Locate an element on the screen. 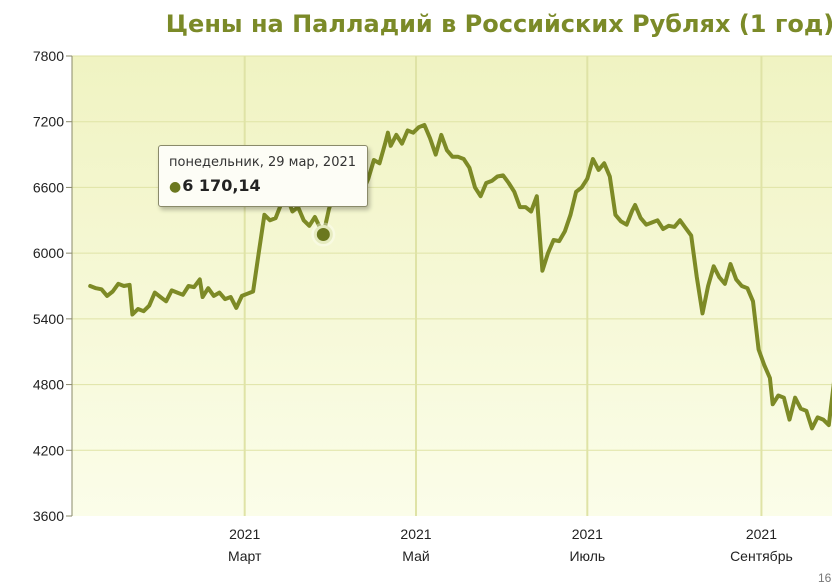  x-tick-month: Сентябрь is located at coordinates (761, 556).